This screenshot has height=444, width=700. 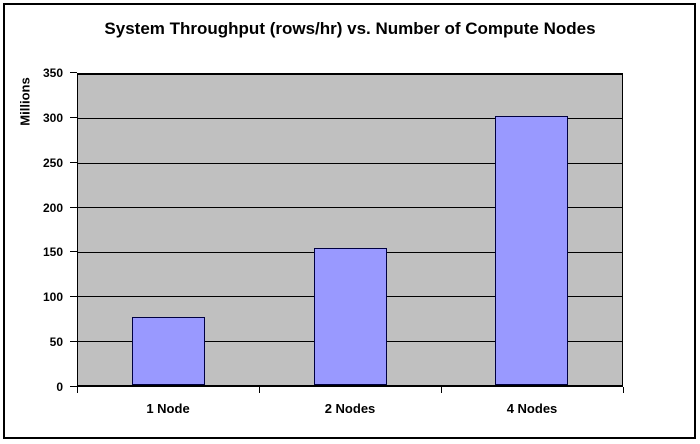 I want to click on y-tick-label-300: 300, so click(x=52, y=117).